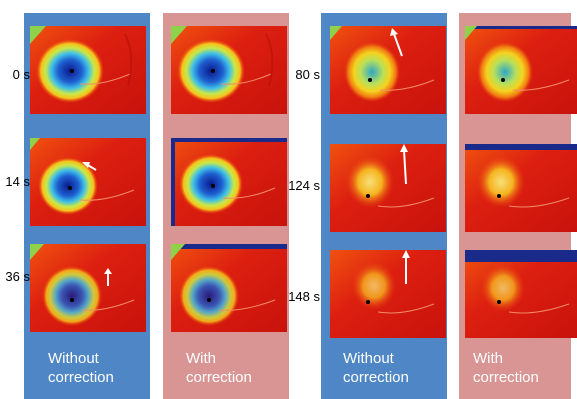 This screenshot has height=399, width=577. Describe the element at coordinates (17, 276) in the screenshot. I see `time-label-36: 36 s` at that location.